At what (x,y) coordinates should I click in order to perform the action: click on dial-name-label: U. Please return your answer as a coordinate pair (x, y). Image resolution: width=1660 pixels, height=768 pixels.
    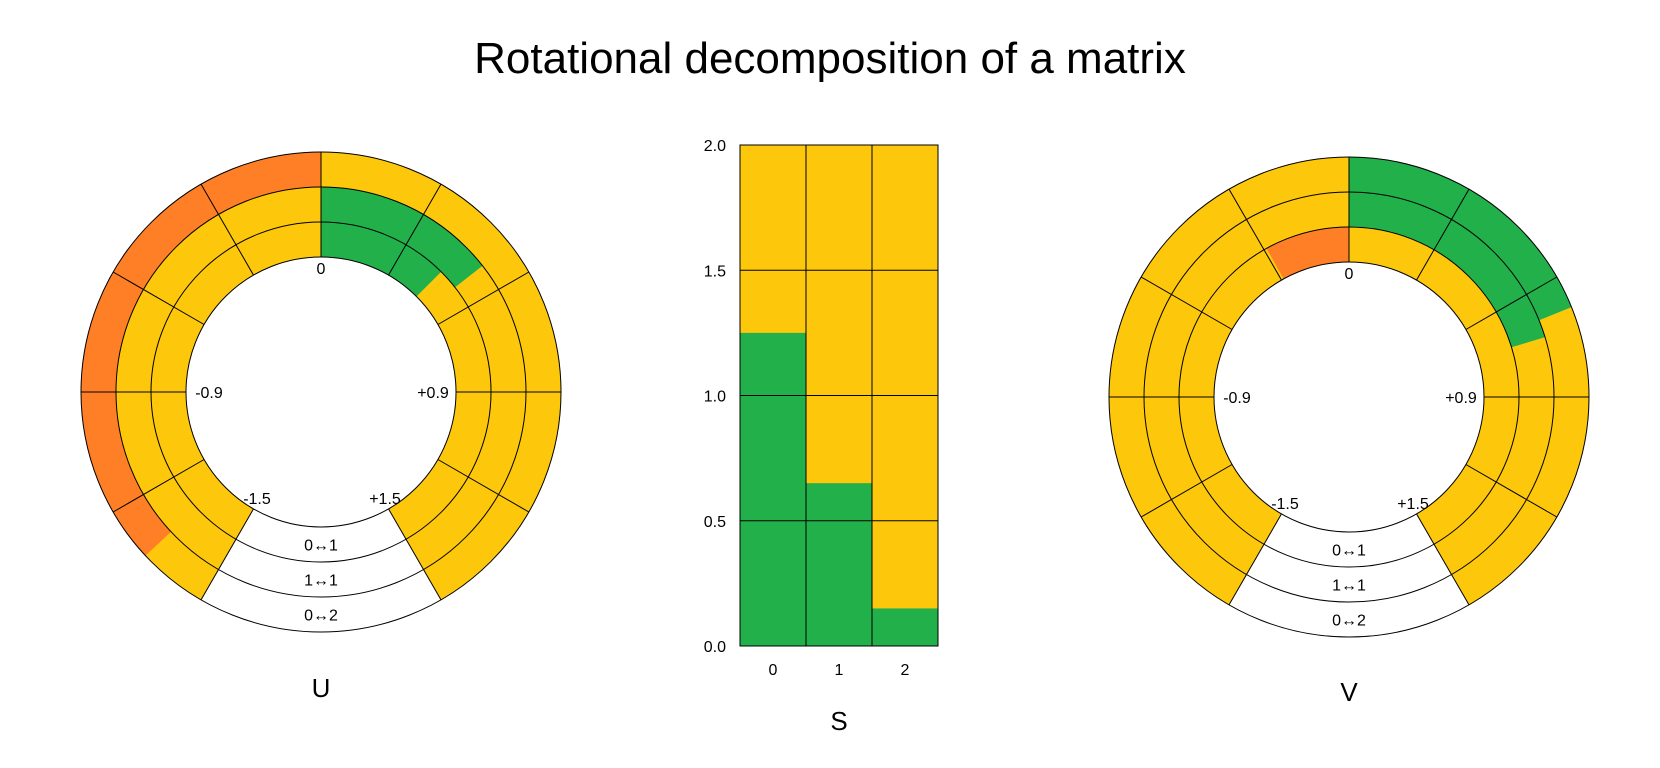
    Looking at the image, I should click on (321, 688).